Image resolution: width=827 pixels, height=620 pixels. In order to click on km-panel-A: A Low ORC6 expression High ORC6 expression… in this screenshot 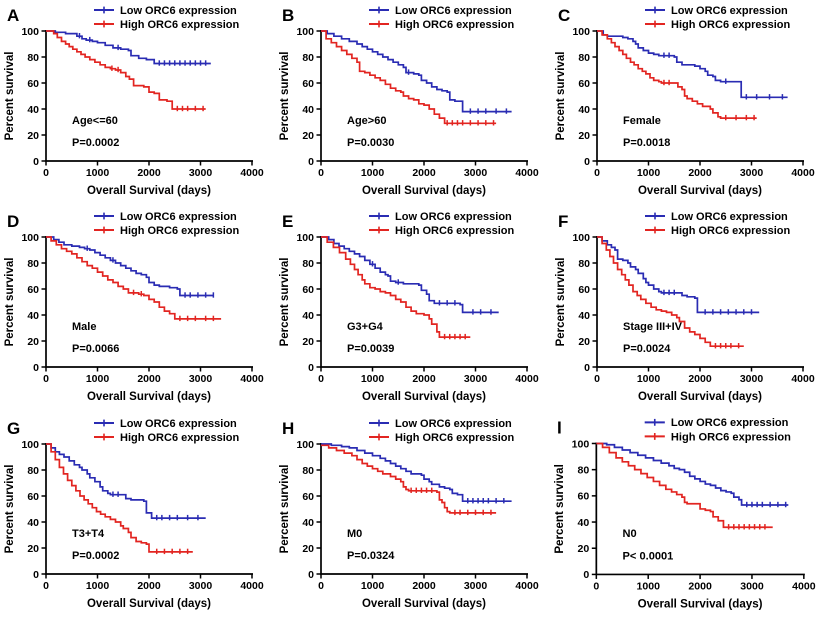, I will do `click(137, 103)`.